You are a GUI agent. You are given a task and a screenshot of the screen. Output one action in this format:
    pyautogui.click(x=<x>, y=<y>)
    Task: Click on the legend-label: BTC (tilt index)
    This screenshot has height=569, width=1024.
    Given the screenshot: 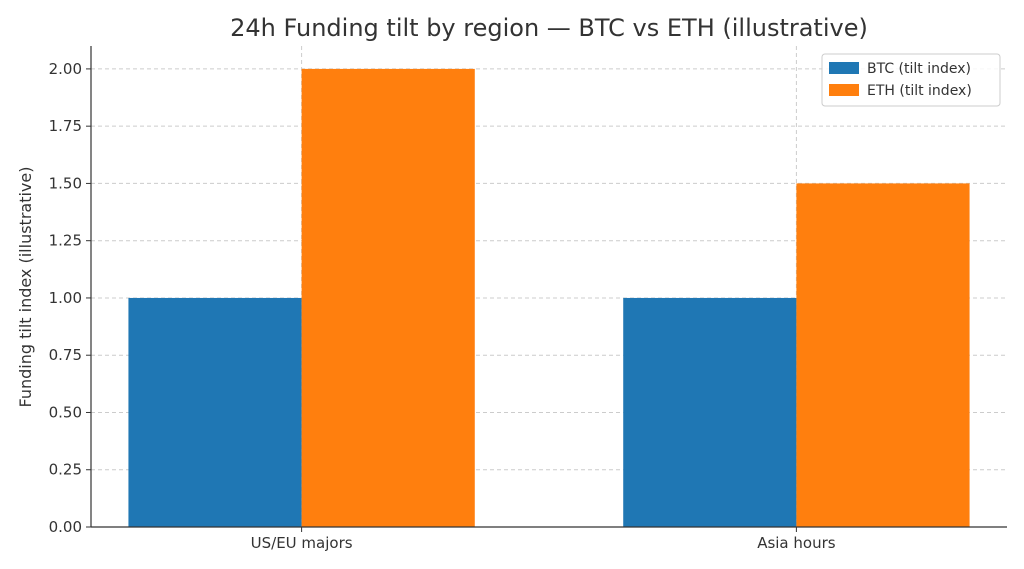 What is the action you would take?
    pyautogui.click(x=919, y=69)
    